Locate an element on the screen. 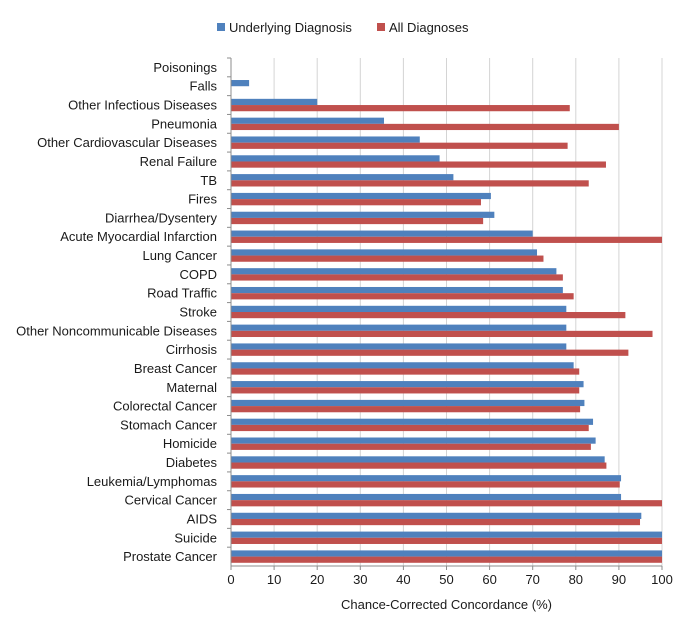 The image size is (685, 628). x-tick-label: 80 is located at coordinates (576, 579).